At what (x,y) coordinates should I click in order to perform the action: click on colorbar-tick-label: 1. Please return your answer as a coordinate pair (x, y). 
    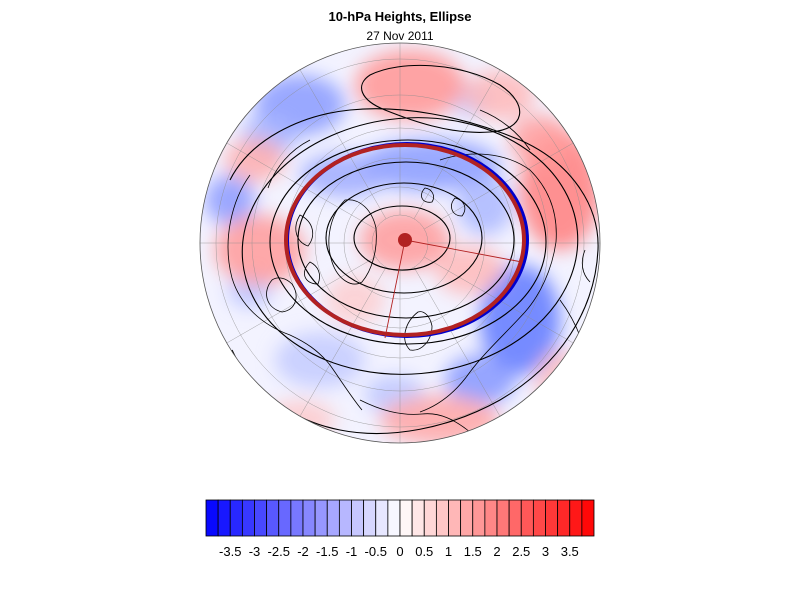
    Looking at the image, I should click on (448, 551).